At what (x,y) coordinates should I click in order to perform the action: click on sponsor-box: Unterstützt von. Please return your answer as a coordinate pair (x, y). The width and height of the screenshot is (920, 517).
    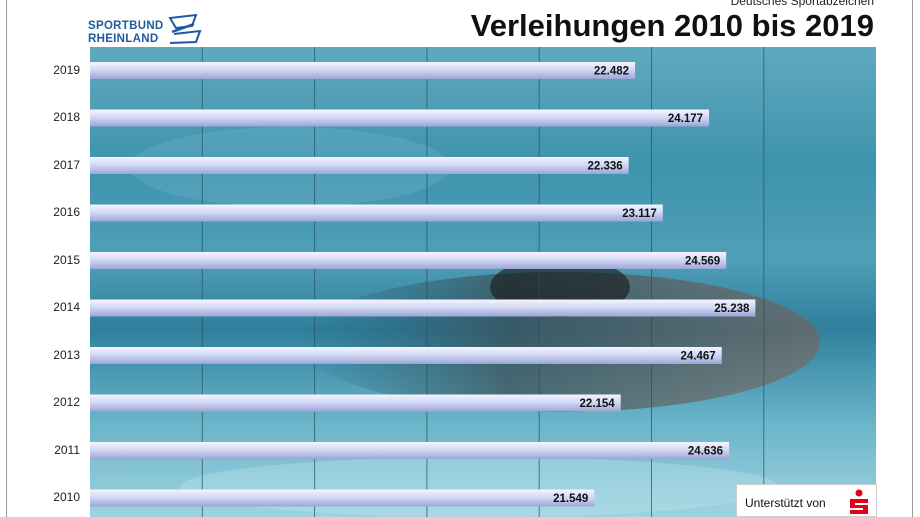
    Looking at the image, I should click on (806, 500).